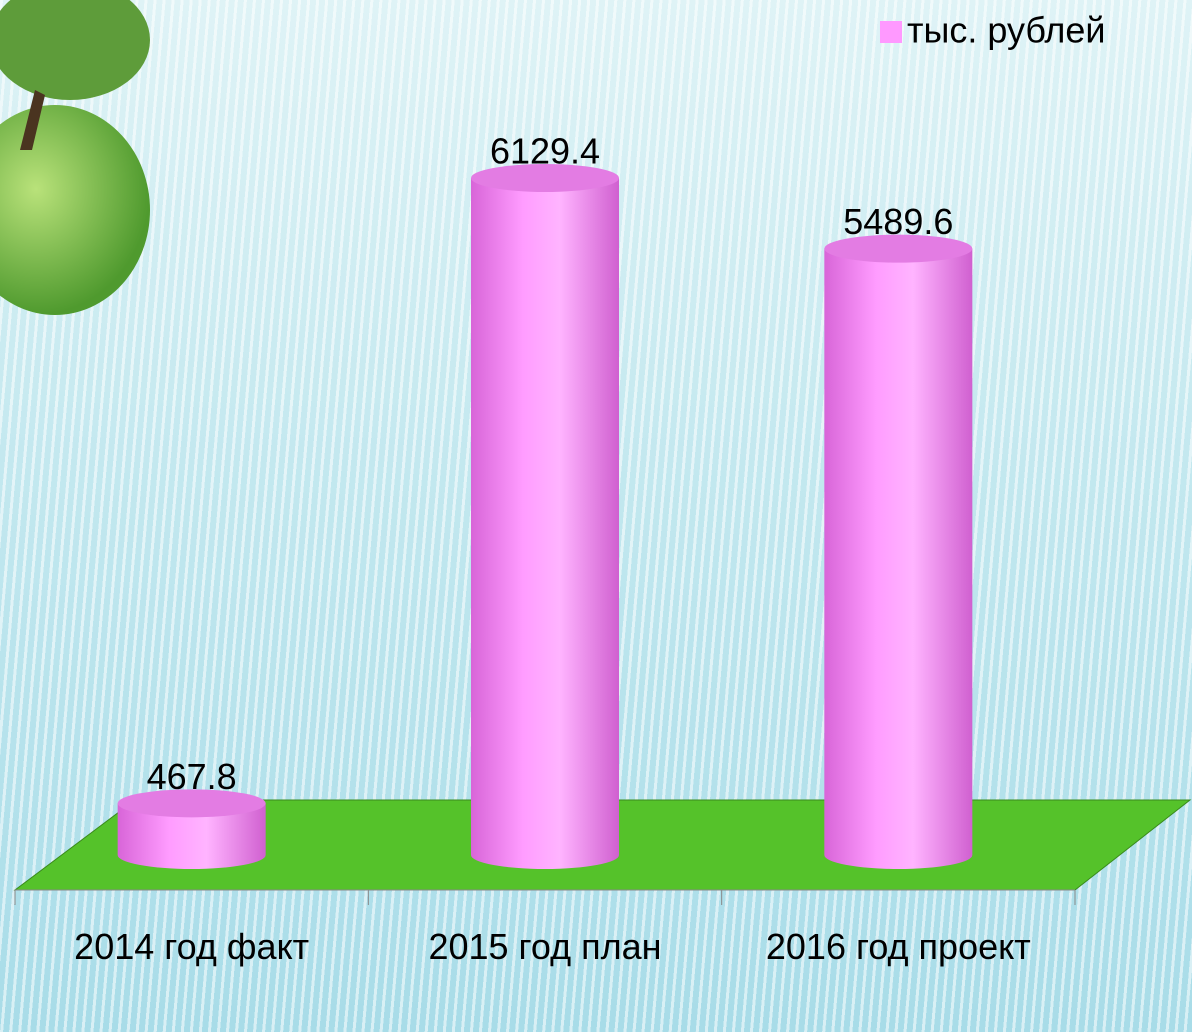 This screenshot has height=1032, width=1192. Describe the element at coordinates (75, 157) in the screenshot. I see `tree-decoration` at that location.